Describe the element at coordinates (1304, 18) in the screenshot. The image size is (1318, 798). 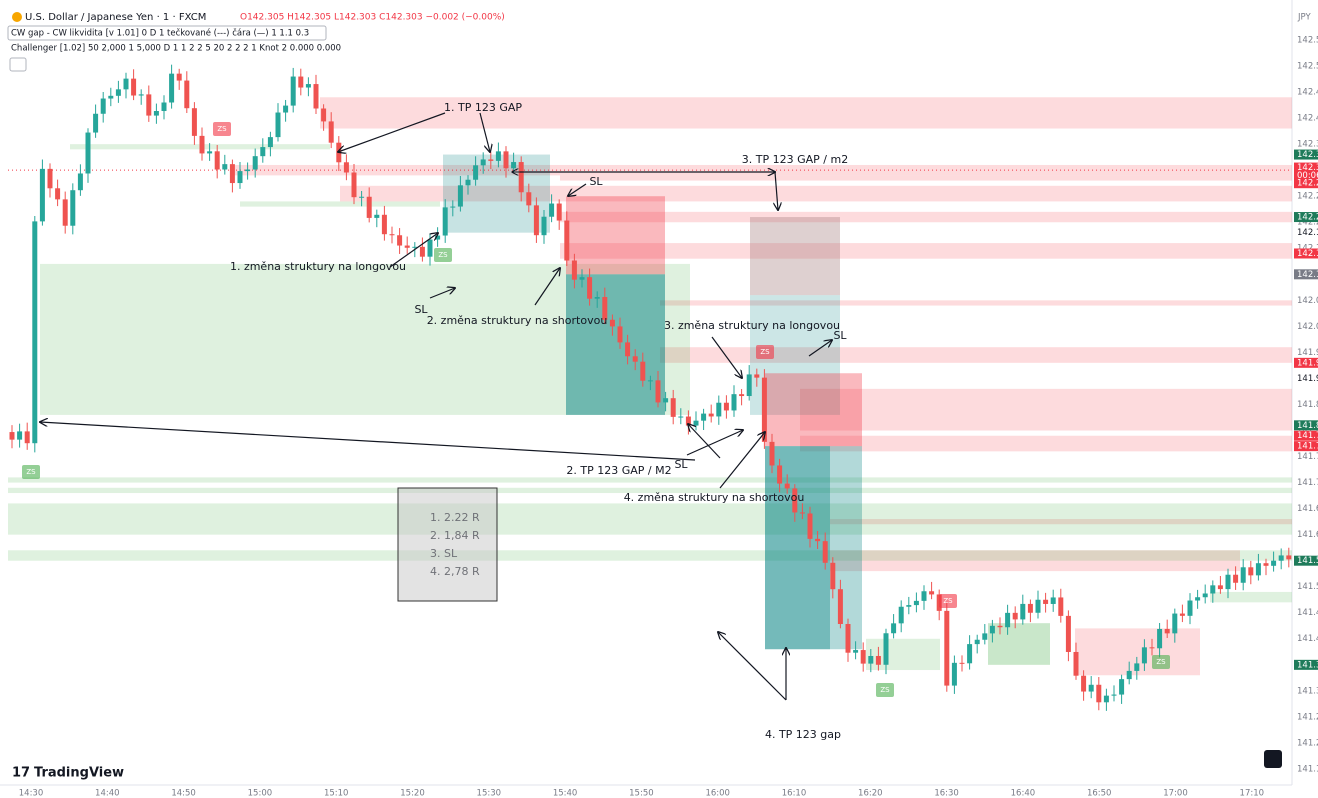
I see `currency: JPY` at that location.